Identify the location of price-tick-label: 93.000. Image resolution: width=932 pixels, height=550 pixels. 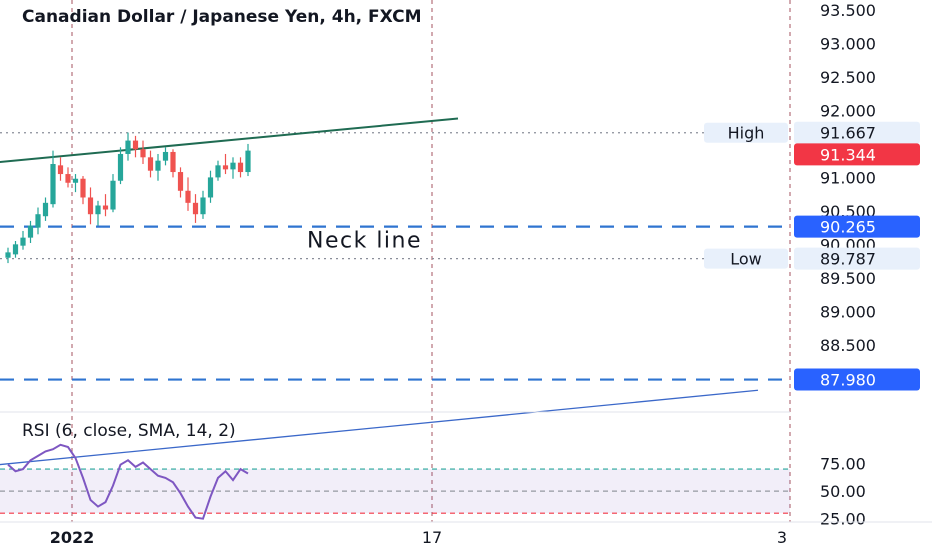
(848, 44).